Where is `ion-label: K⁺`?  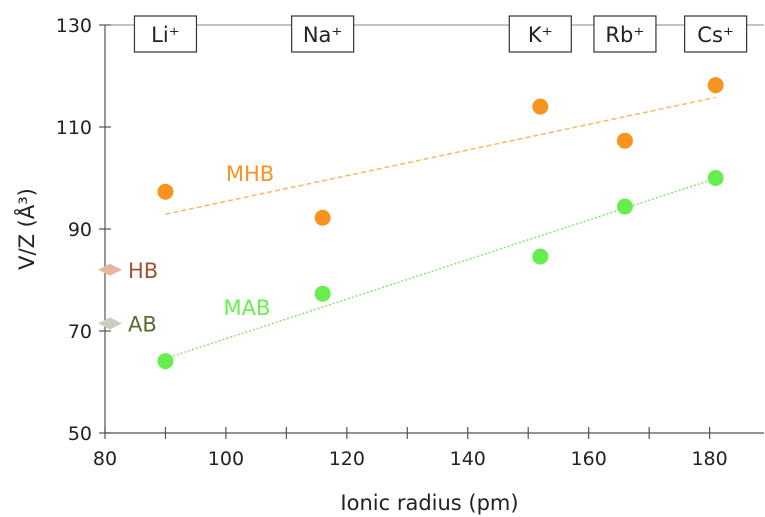
ion-label: K⁺ is located at coordinates (540, 35).